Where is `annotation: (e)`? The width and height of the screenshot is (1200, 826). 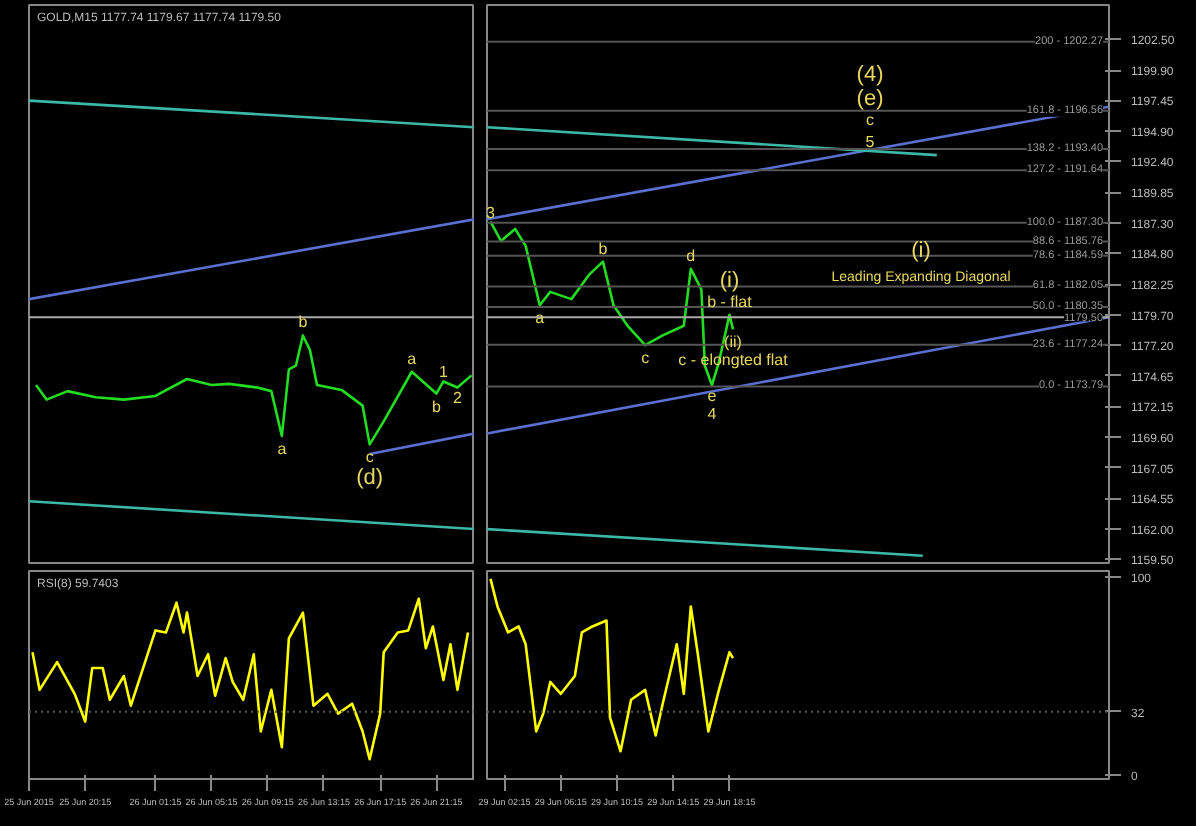 annotation: (e) is located at coordinates (870, 98).